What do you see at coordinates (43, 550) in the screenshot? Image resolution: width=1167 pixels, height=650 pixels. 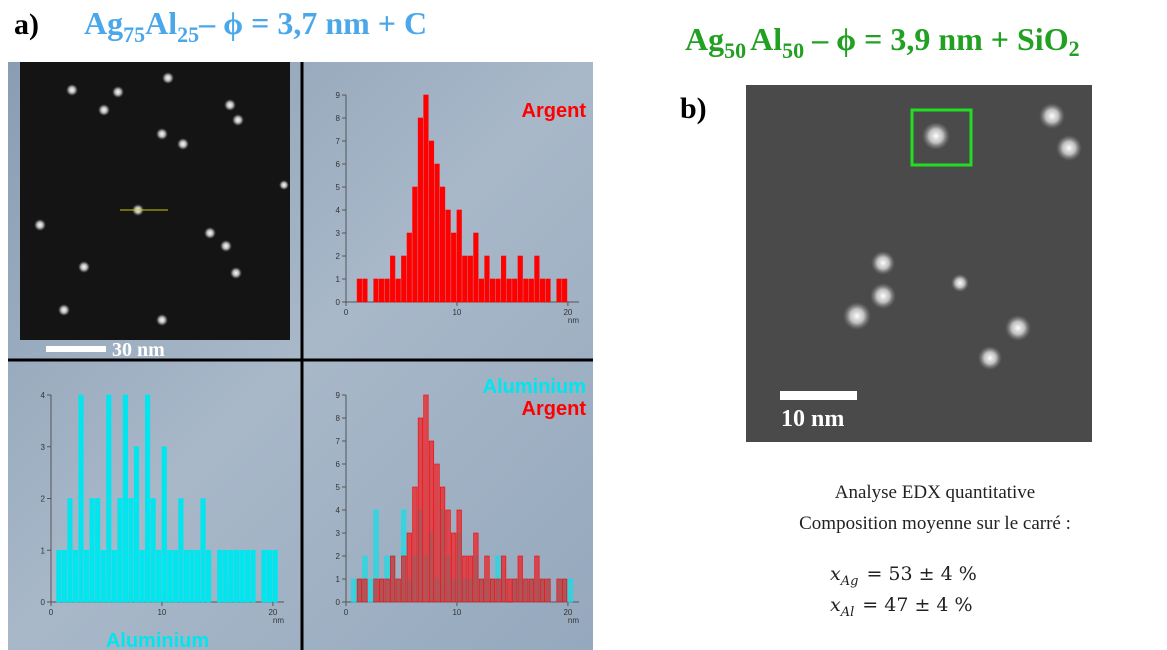 I see `y-tick-label: 1` at bounding box center [43, 550].